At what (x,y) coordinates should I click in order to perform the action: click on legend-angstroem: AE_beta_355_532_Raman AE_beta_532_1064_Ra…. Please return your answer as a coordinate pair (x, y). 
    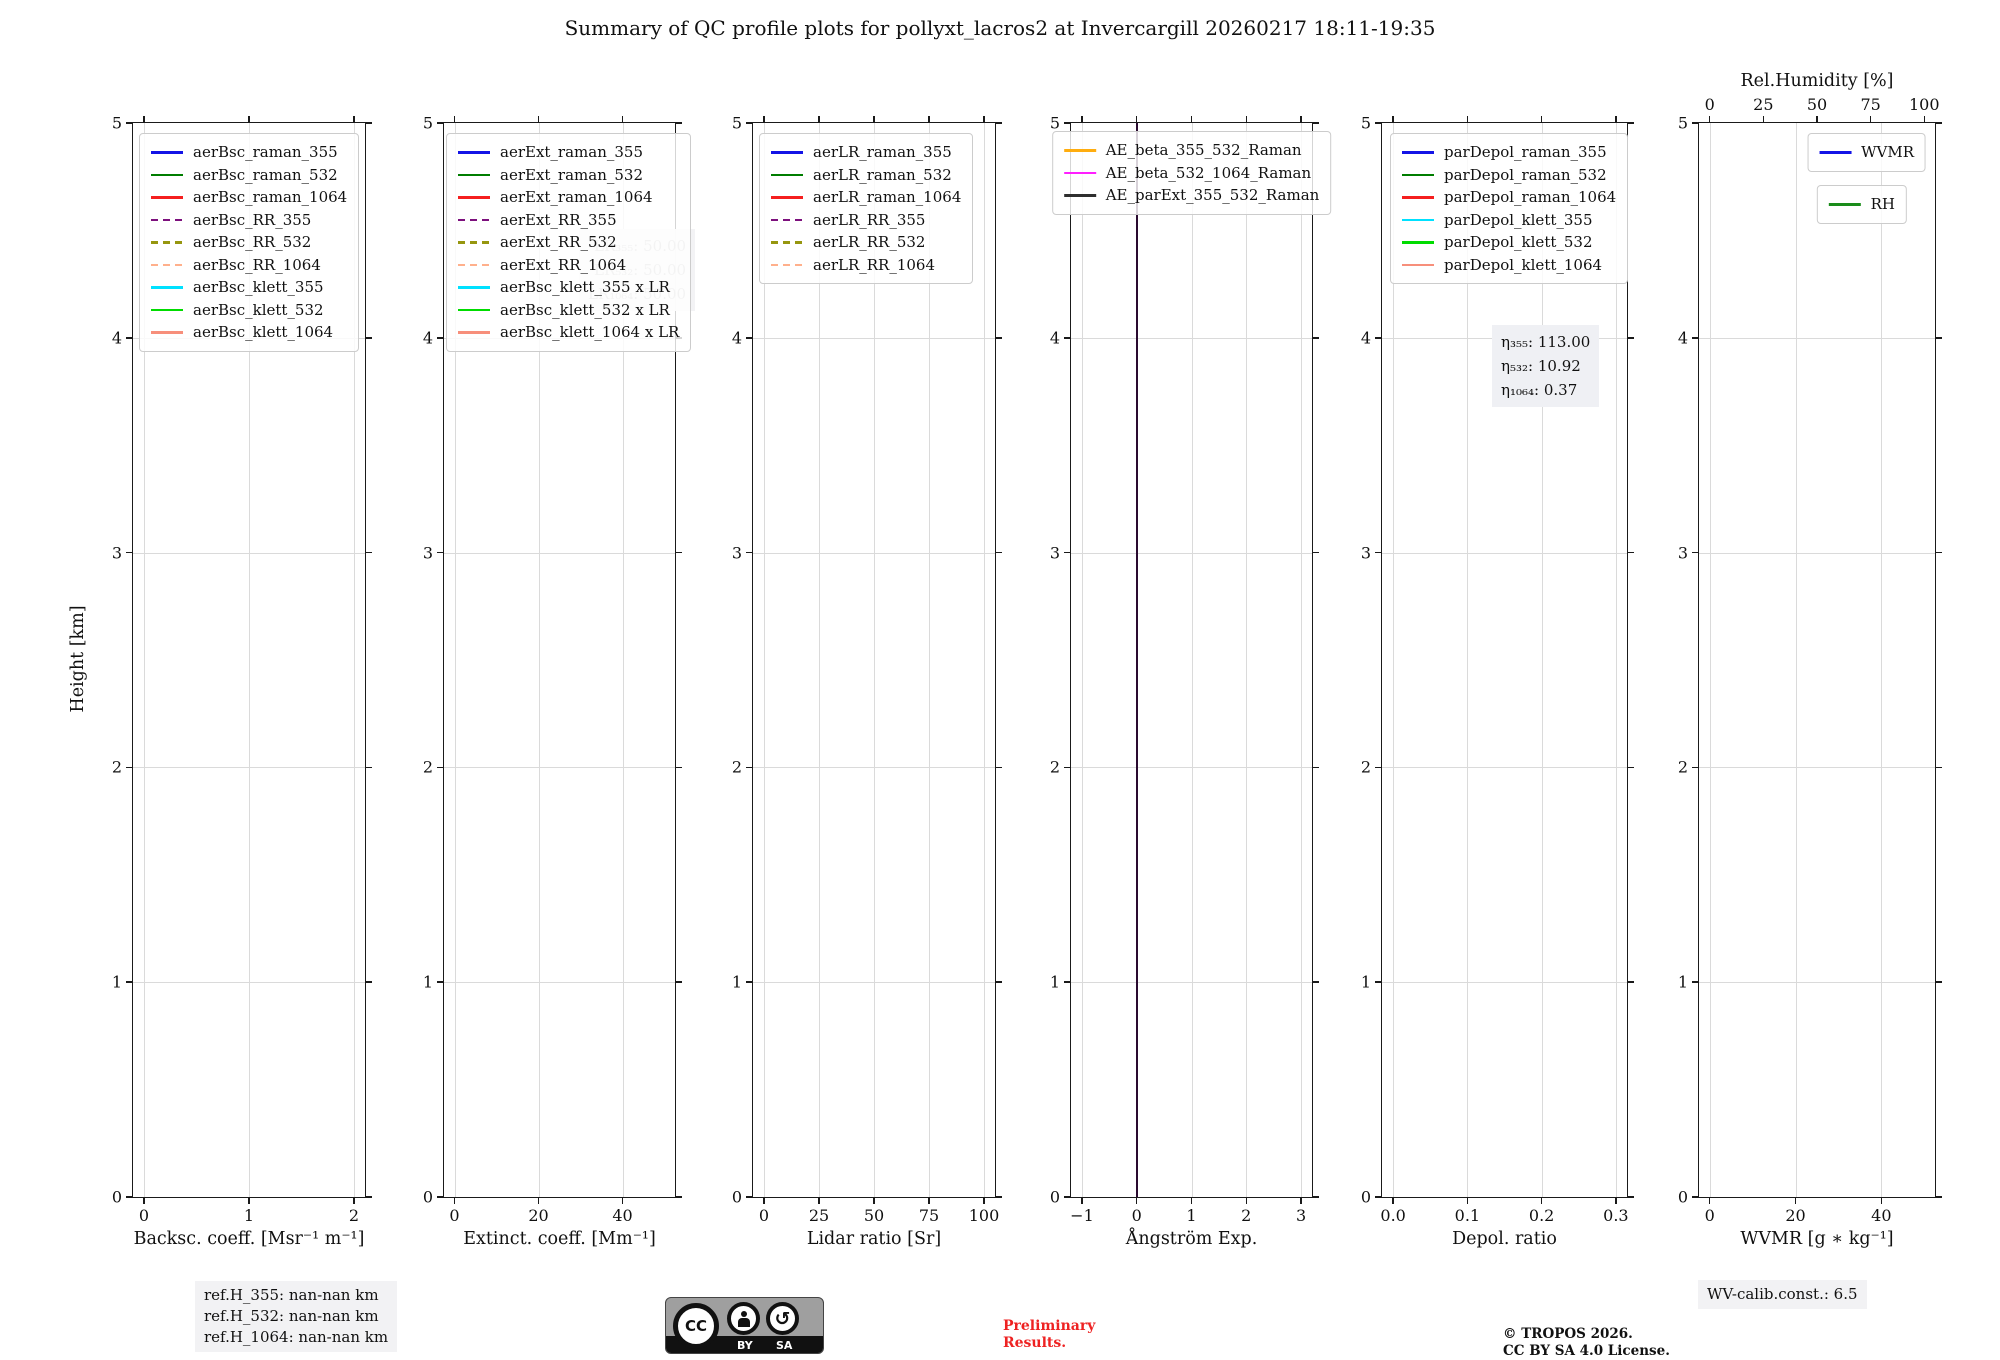
    Looking at the image, I should click on (1191, 173).